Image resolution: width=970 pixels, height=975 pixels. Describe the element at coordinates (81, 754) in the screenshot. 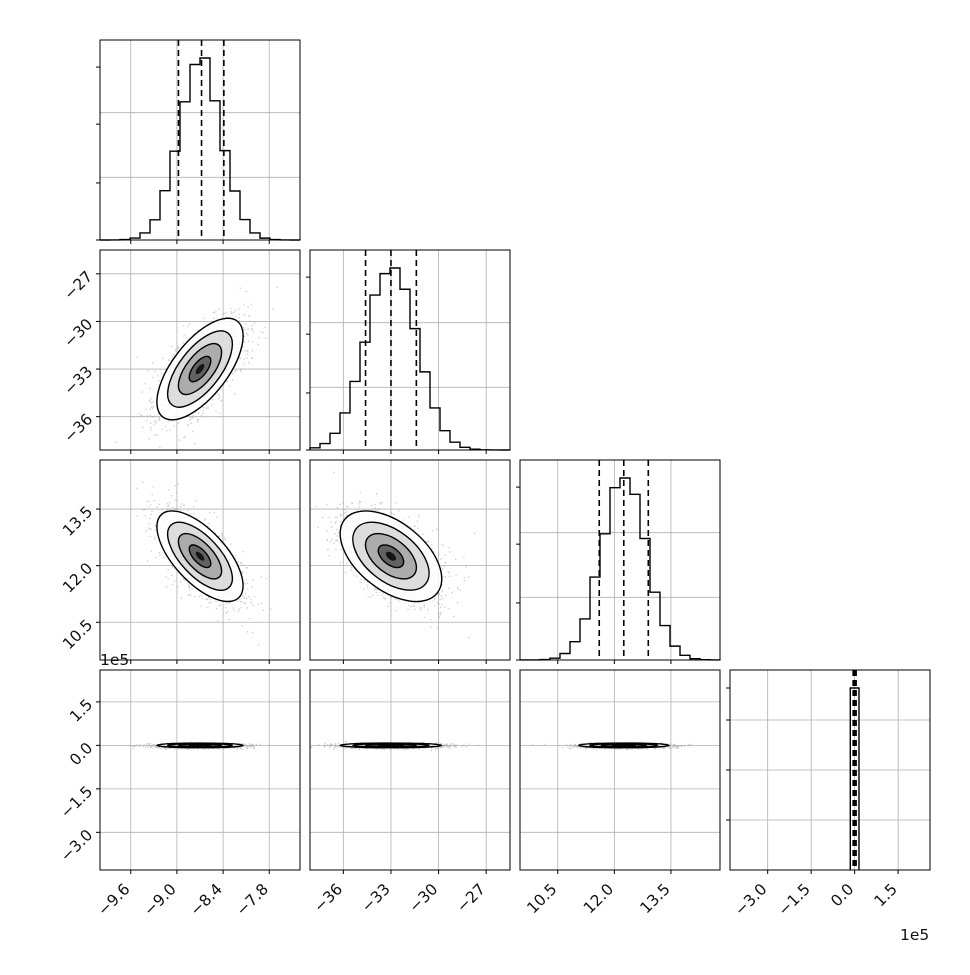

I see `y-tick-label: 0.0` at that location.